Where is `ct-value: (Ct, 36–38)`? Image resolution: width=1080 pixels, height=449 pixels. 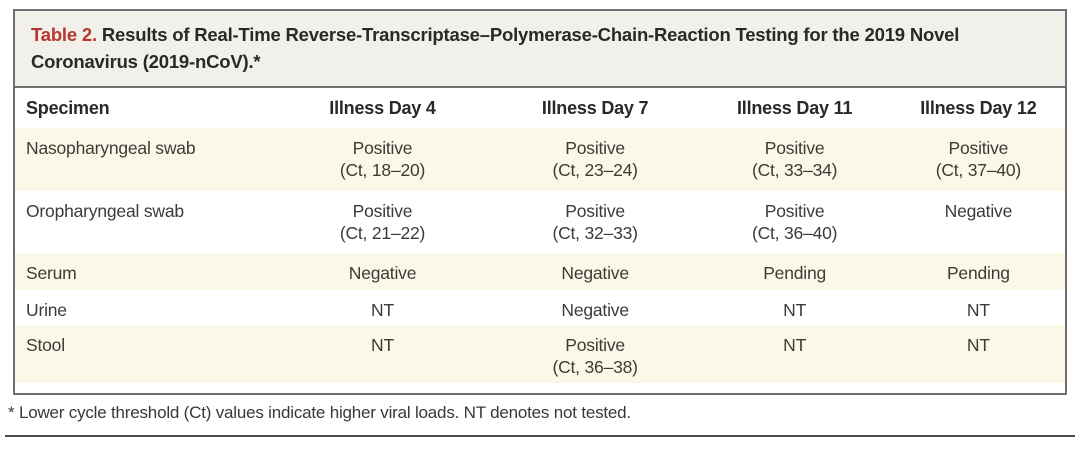
ct-value: (Ct, 36–38) is located at coordinates (595, 366).